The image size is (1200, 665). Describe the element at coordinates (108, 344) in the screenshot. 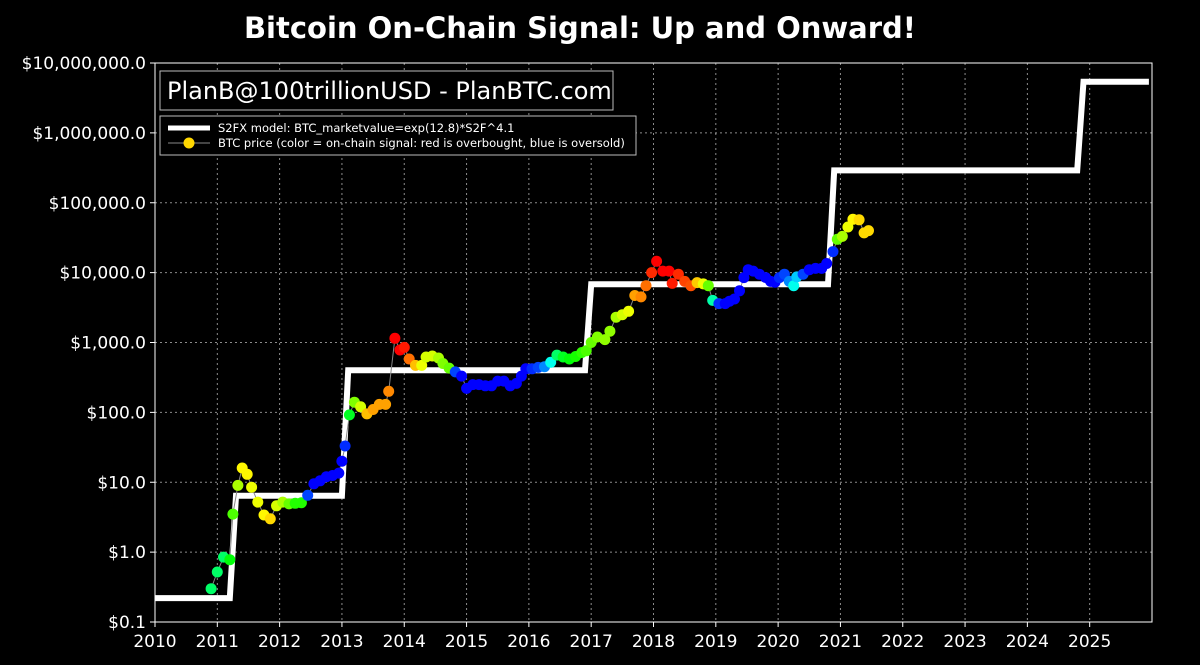

I see `y-tick-label: $1,000.0` at that location.